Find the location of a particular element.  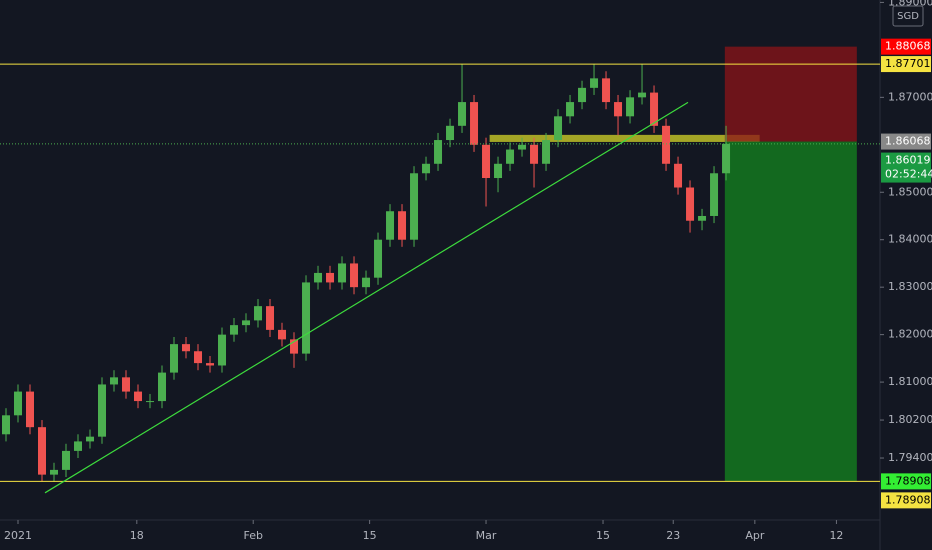

y-tick-label: 1.85000 is located at coordinates (910, 191).